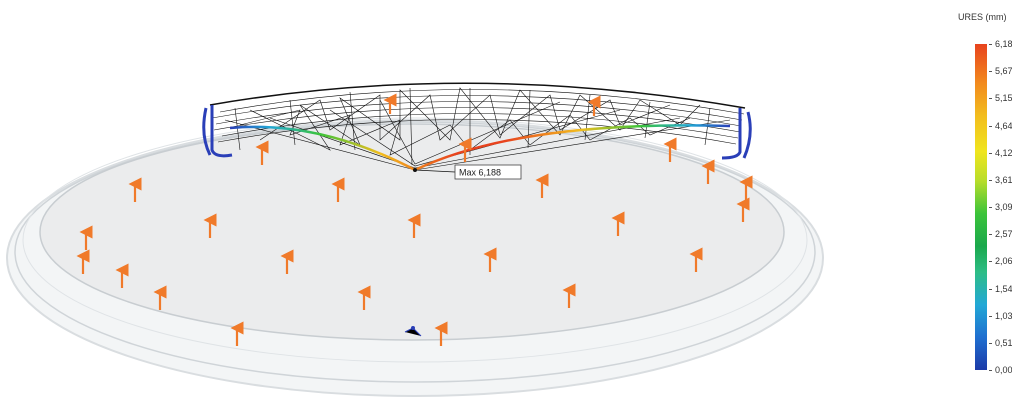  I want to click on tick-label: 0,516, so click(1003, 342).